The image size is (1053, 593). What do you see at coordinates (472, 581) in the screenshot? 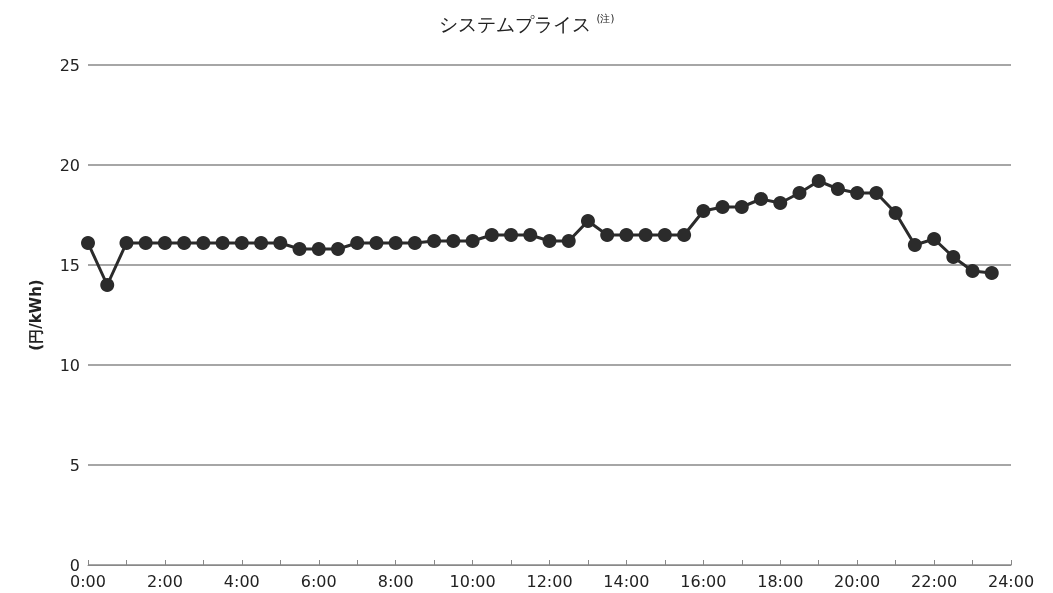
I see `x-tick-label: 10:00` at bounding box center [472, 581].